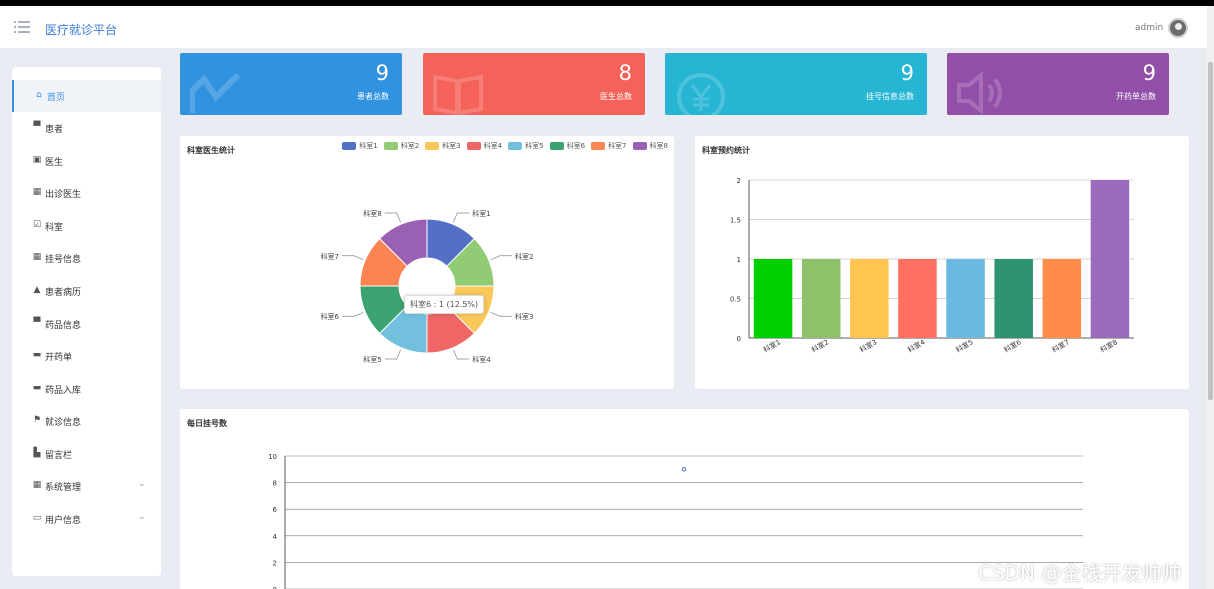  What do you see at coordinates (37, 485) in the screenshot?
I see `grid-icon: ▦` at bounding box center [37, 485].